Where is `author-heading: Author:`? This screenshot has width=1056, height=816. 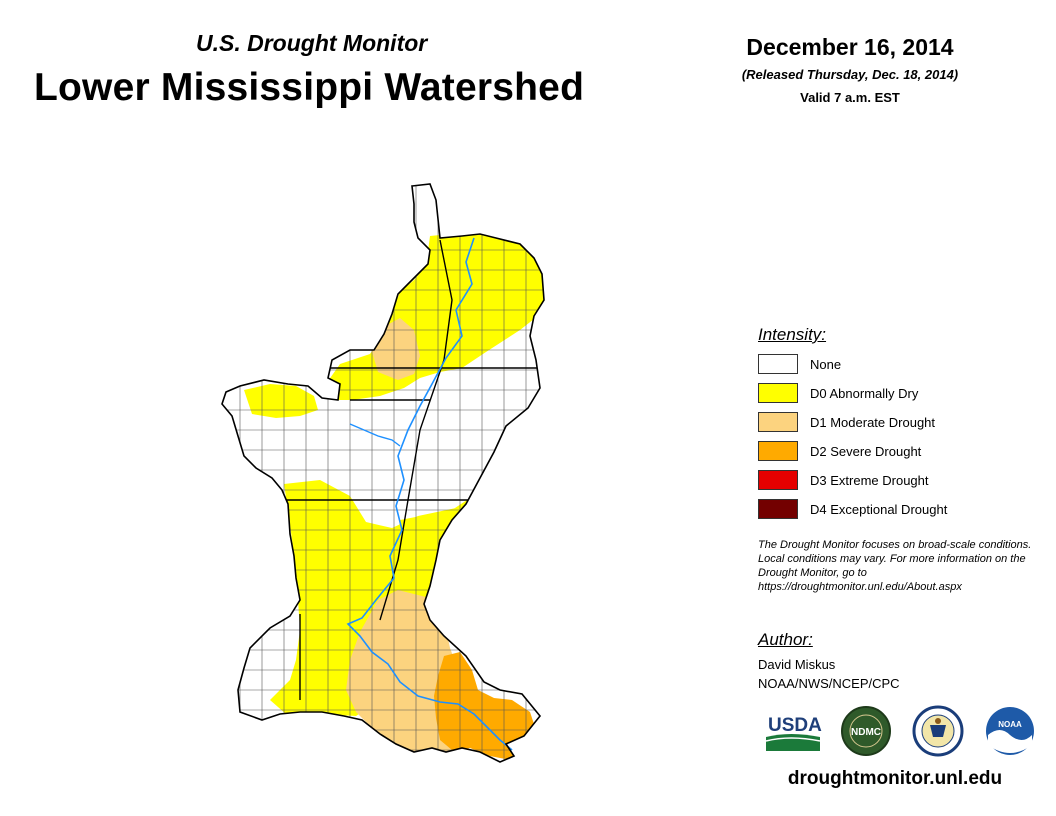 author-heading: Author: is located at coordinates (785, 639).